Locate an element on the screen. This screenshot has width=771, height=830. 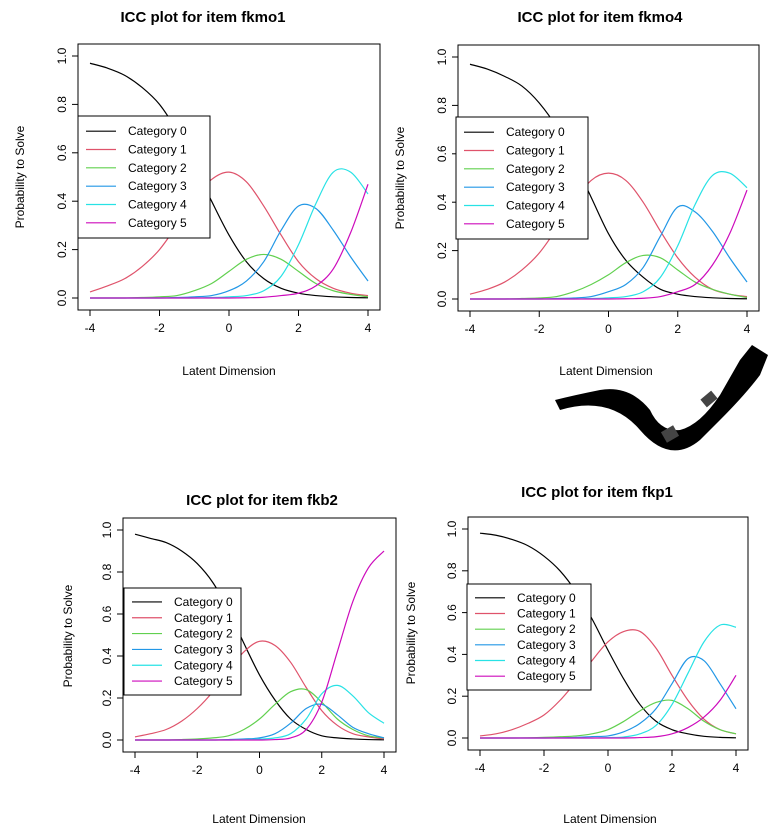
chart-title: ICC plot for item fkmo1 is located at coordinates (202, 17).